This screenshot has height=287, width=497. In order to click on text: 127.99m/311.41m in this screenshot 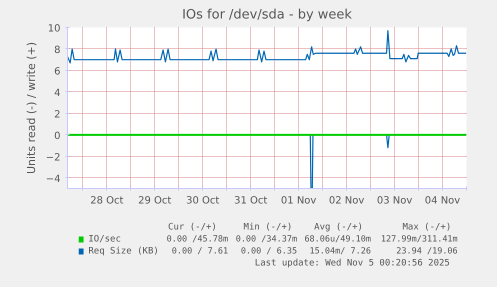, I will do `click(419, 239)`.